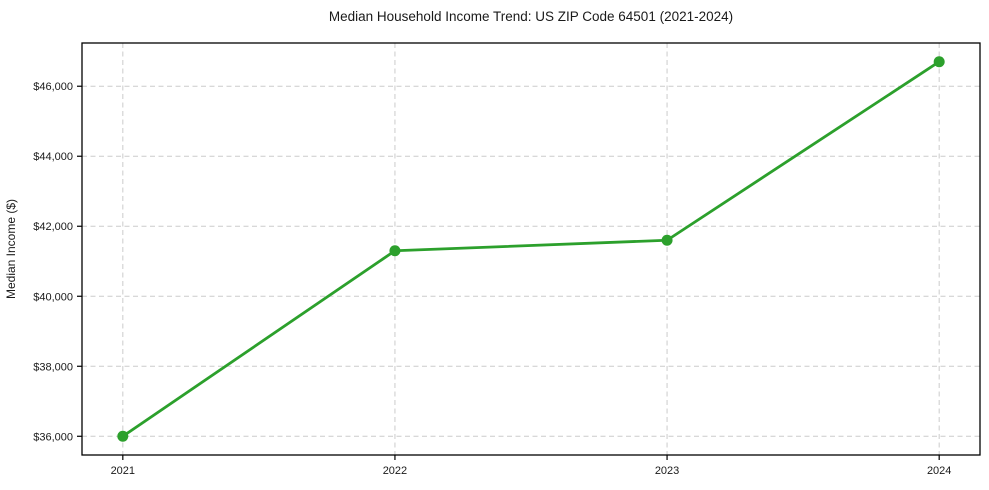 This screenshot has height=490, width=989. Describe the element at coordinates (667, 471) in the screenshot. I see `x-tick-label: 2023` at that location.